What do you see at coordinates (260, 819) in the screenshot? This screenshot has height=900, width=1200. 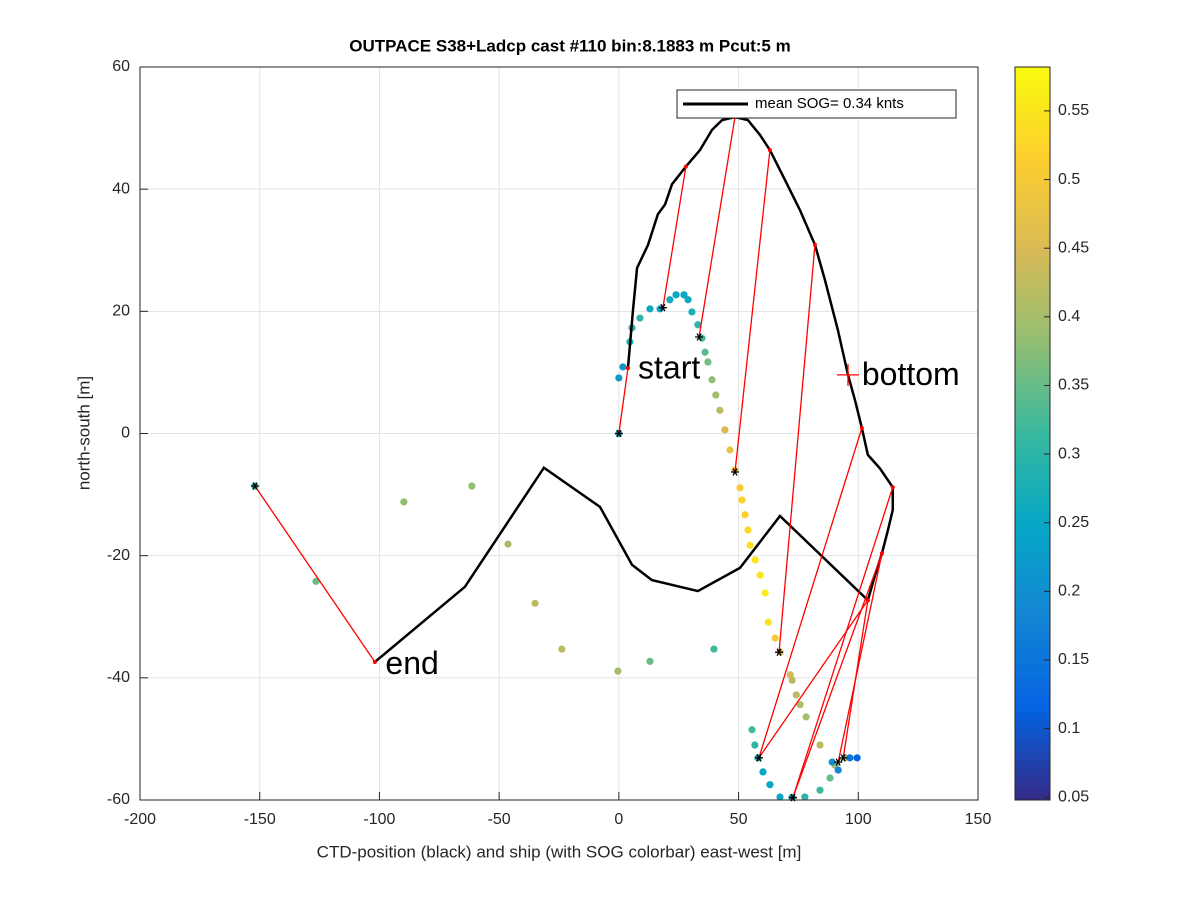 I see `x-tick-label: -150` at bounding box center [260, 819].